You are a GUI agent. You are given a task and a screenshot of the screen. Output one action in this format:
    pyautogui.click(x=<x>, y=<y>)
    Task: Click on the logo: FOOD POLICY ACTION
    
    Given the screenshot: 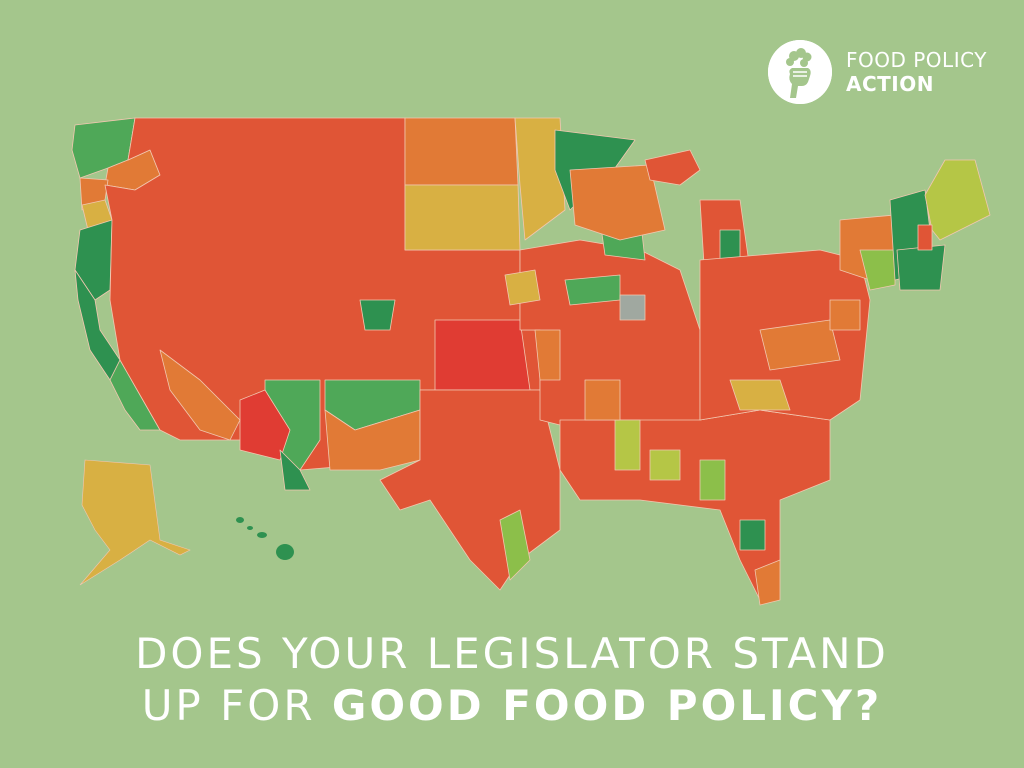 What is the action you would take?
    pyautogui.click(x=877, y=72)
    